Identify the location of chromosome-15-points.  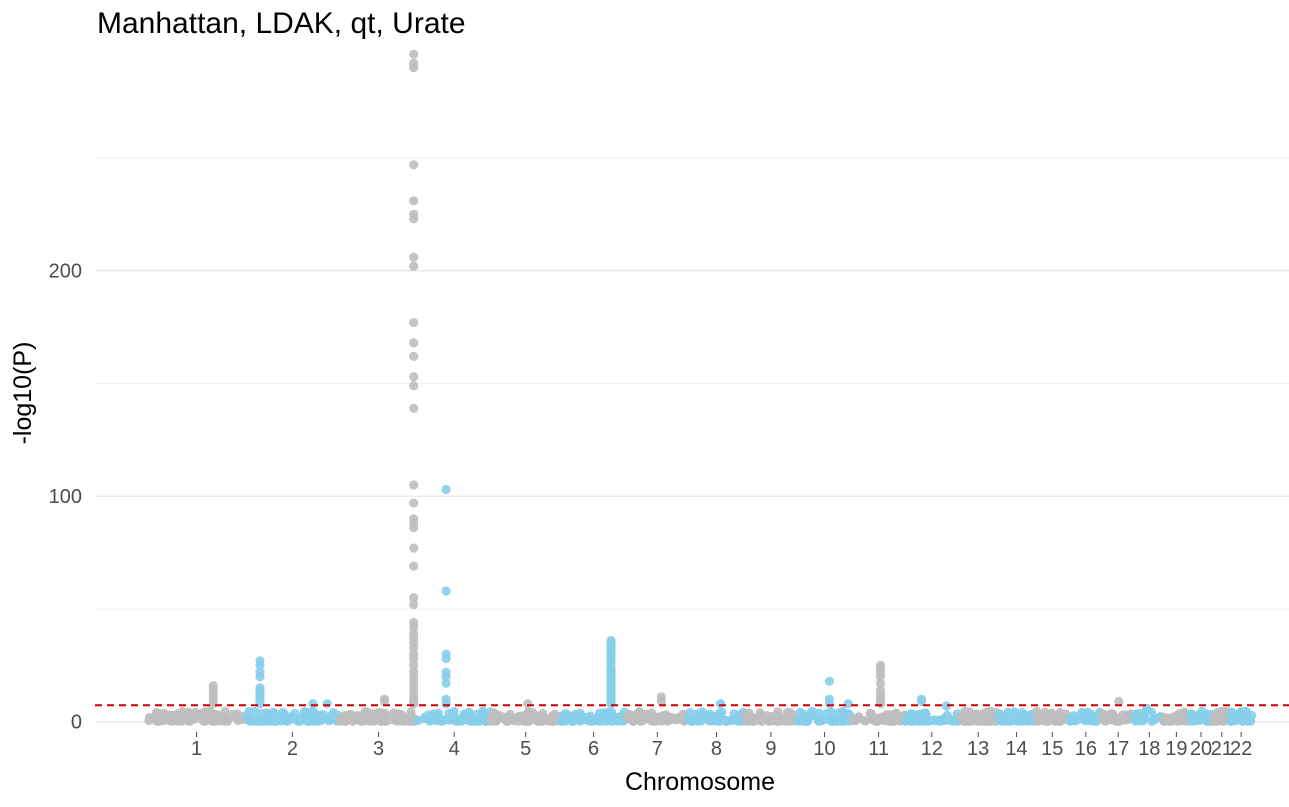
(1052, 716).